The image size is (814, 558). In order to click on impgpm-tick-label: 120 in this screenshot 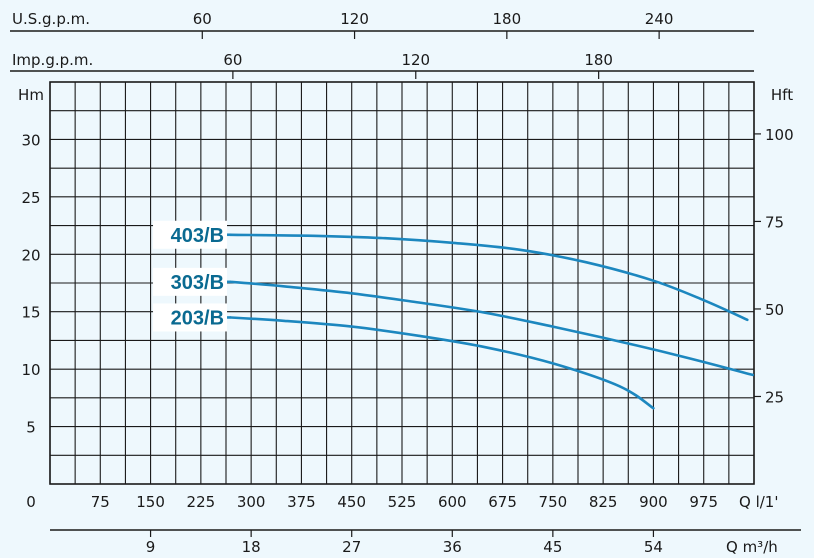, I will do `click(415, 60)`.